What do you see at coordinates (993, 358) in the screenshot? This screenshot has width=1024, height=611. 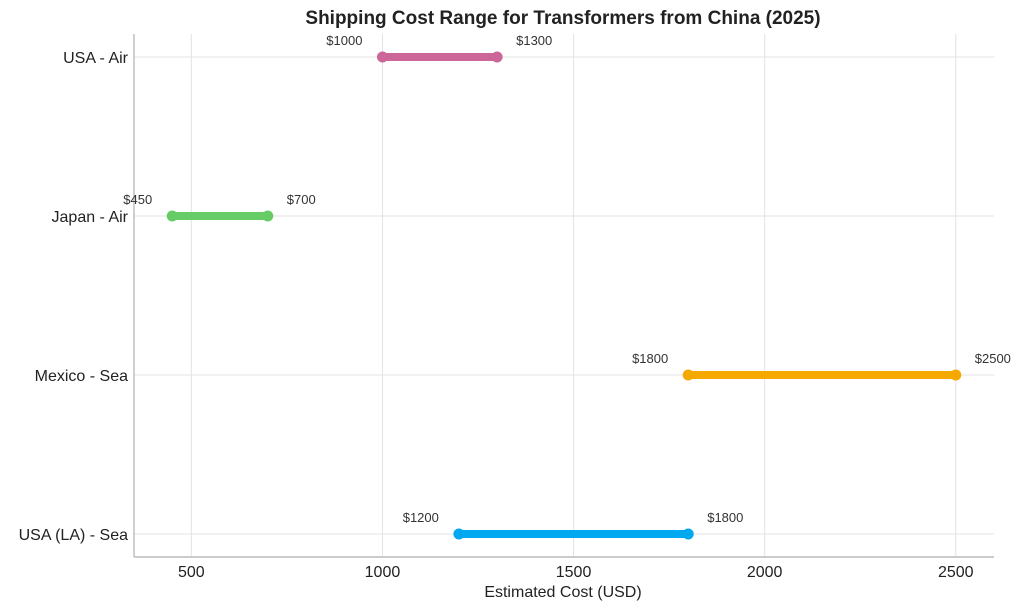 I see `max-value-label: $2500` at bounding box center [993, 358].